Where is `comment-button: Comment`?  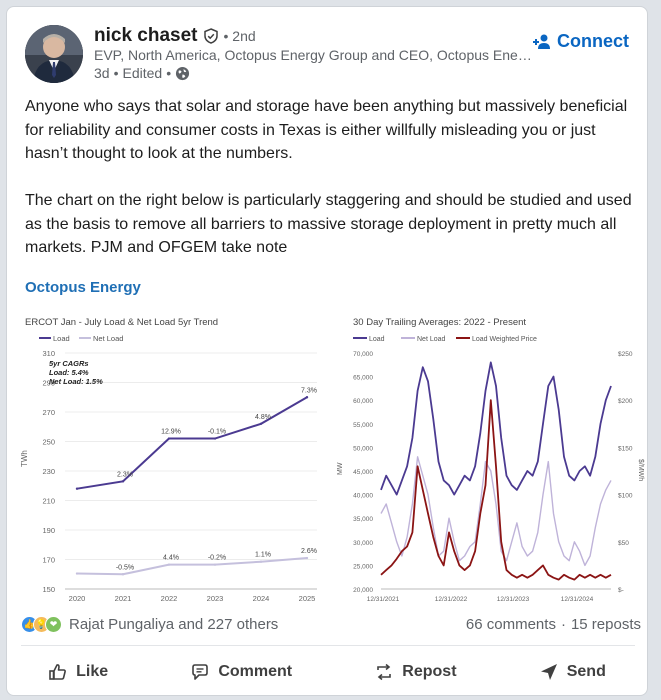 comment-button: Comment is located at coordinates (241, 672).